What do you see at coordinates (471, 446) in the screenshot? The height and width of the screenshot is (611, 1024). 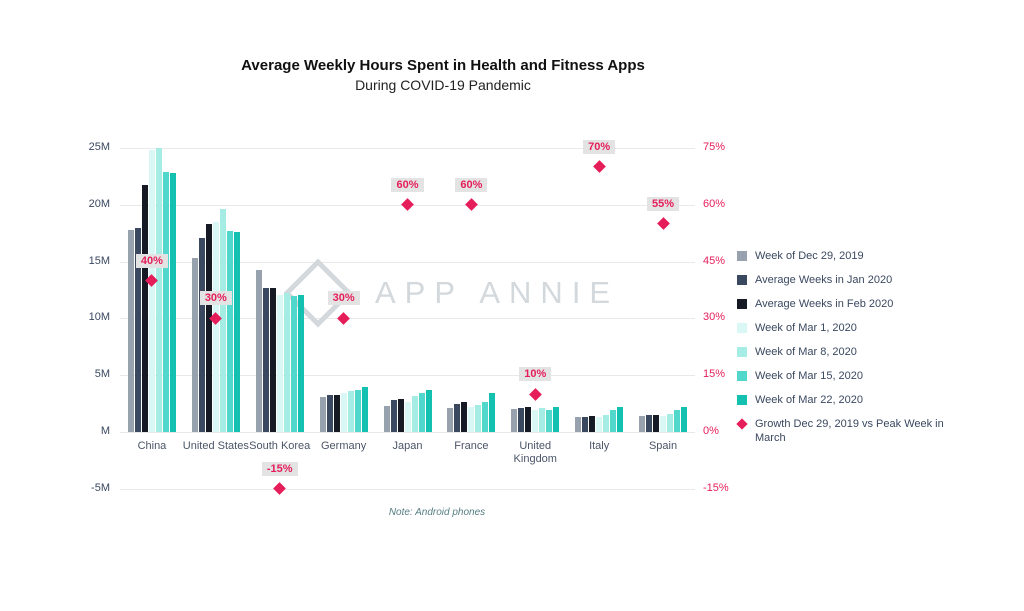 I see `category-label: France` at bounding box center [471, 446].